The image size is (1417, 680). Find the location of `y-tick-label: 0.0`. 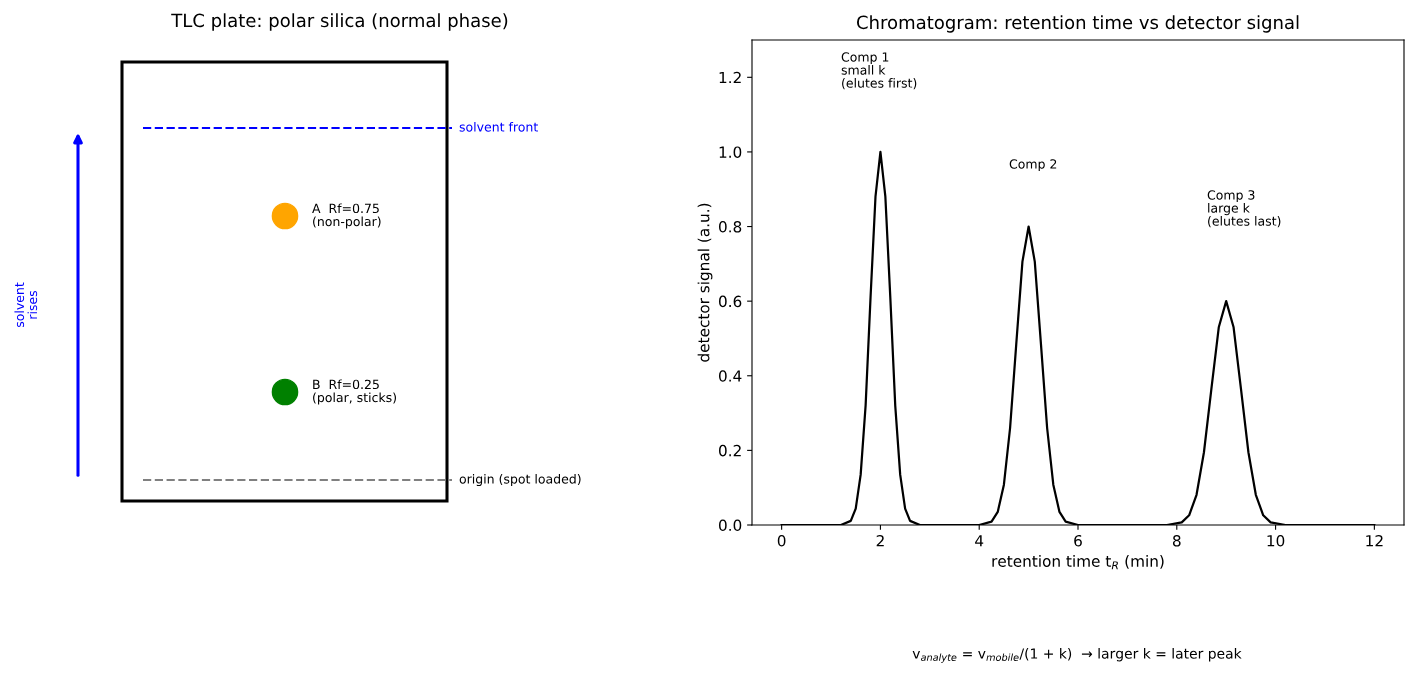

y-tick-label: 0.0 is located at coordinates (730, 525).